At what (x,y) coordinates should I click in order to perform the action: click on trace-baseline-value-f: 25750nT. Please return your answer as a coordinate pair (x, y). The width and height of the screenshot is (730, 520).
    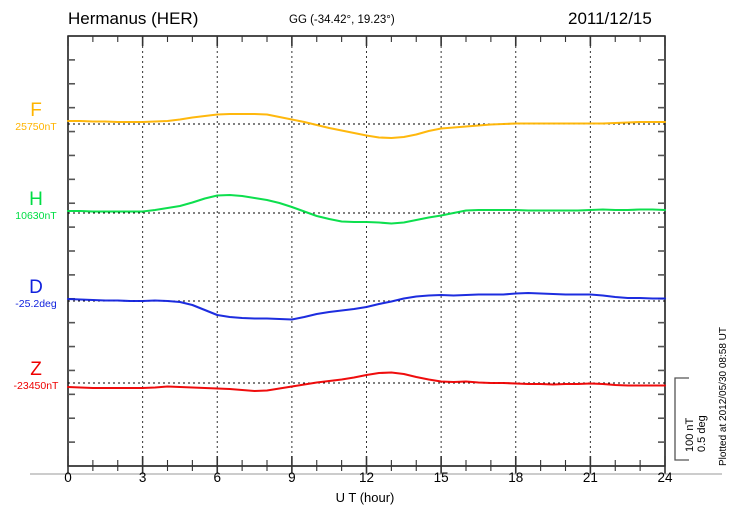
    Looking at the image, I should click on (36, 127).